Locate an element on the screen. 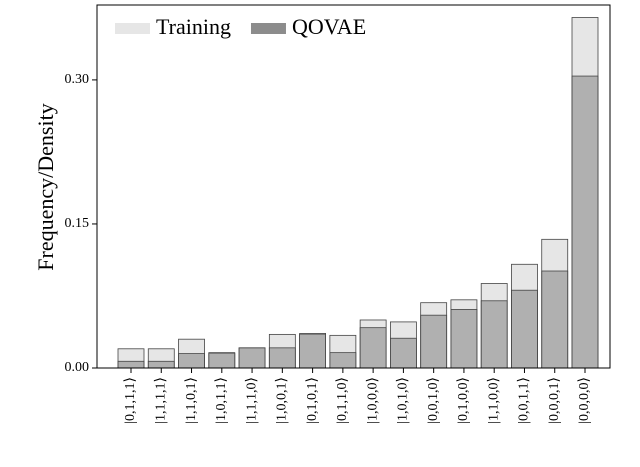 This screenshot has height=467, width=640. x-tick-label: |1,0,1,1⟩ is located at coordinates (221, 400).